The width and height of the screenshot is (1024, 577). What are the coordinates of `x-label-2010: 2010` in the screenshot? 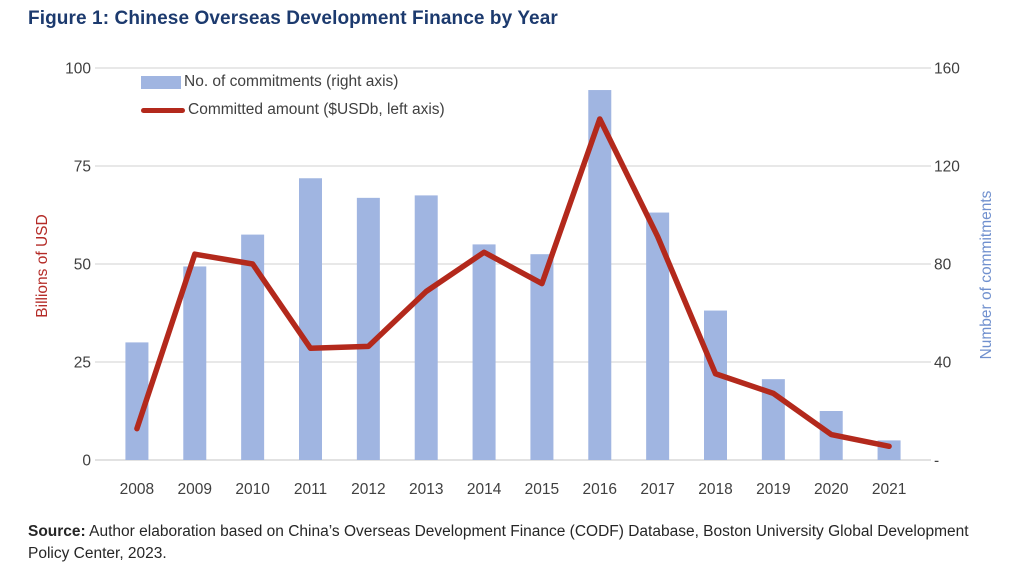 It's located at (252, 489).